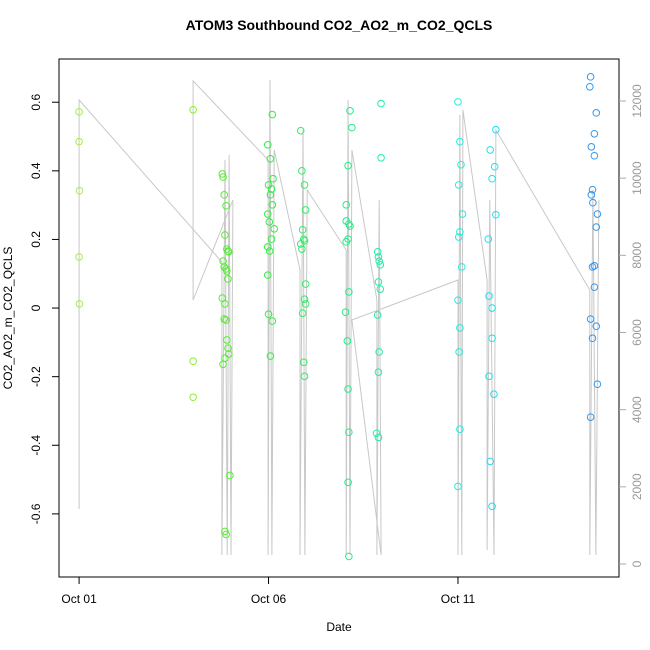 The height and width of the screenshot is (650, 650). I want to click on x-tick-label: Oct 11, so click(458, 599).